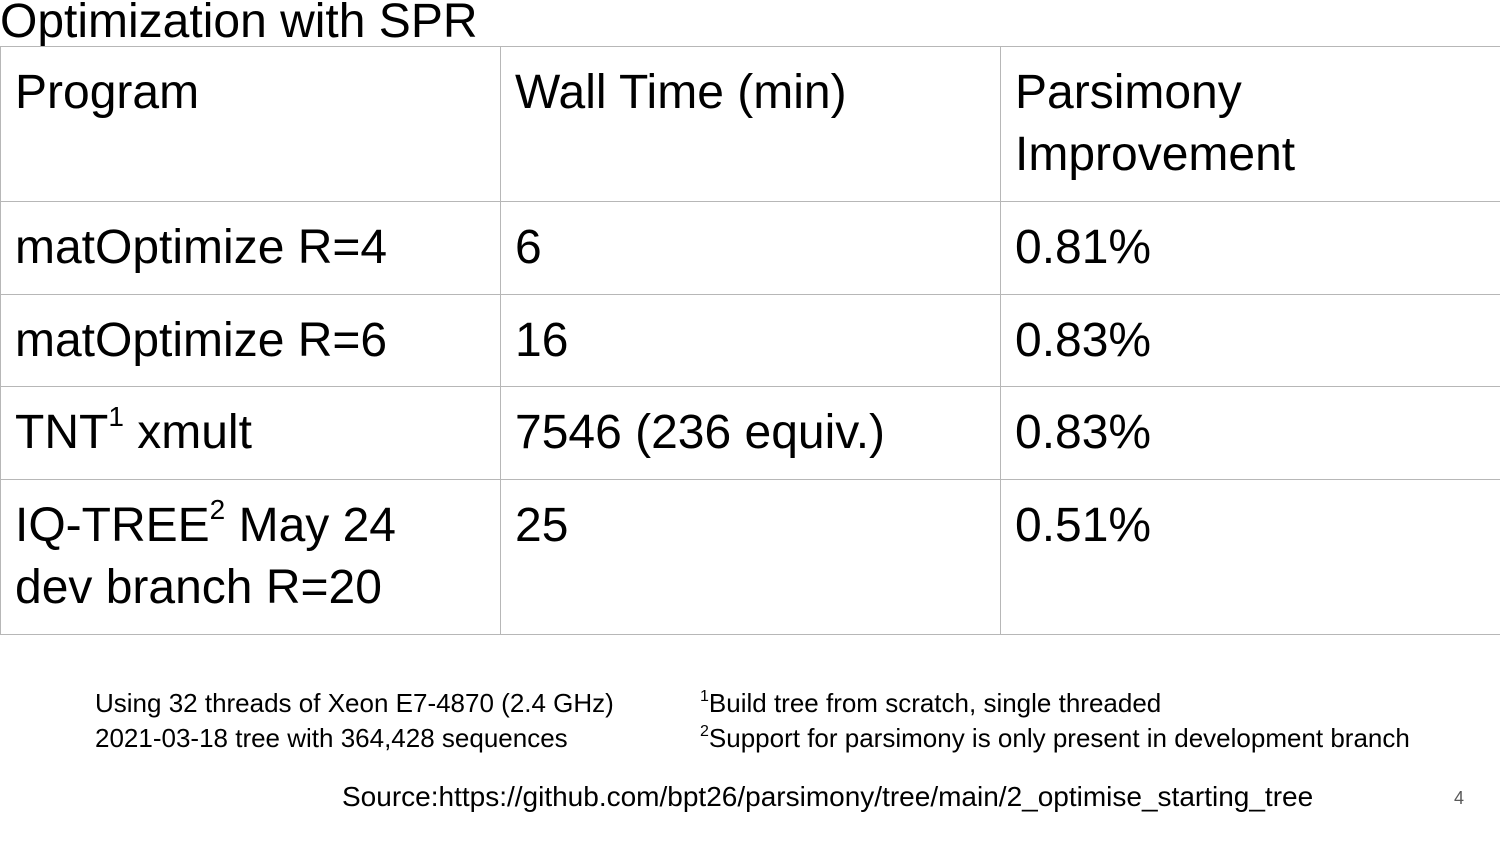 The image size is (1500, 844). I want to click on table-row: matOptimize R=4 6 0.81%, so click(750, 248).